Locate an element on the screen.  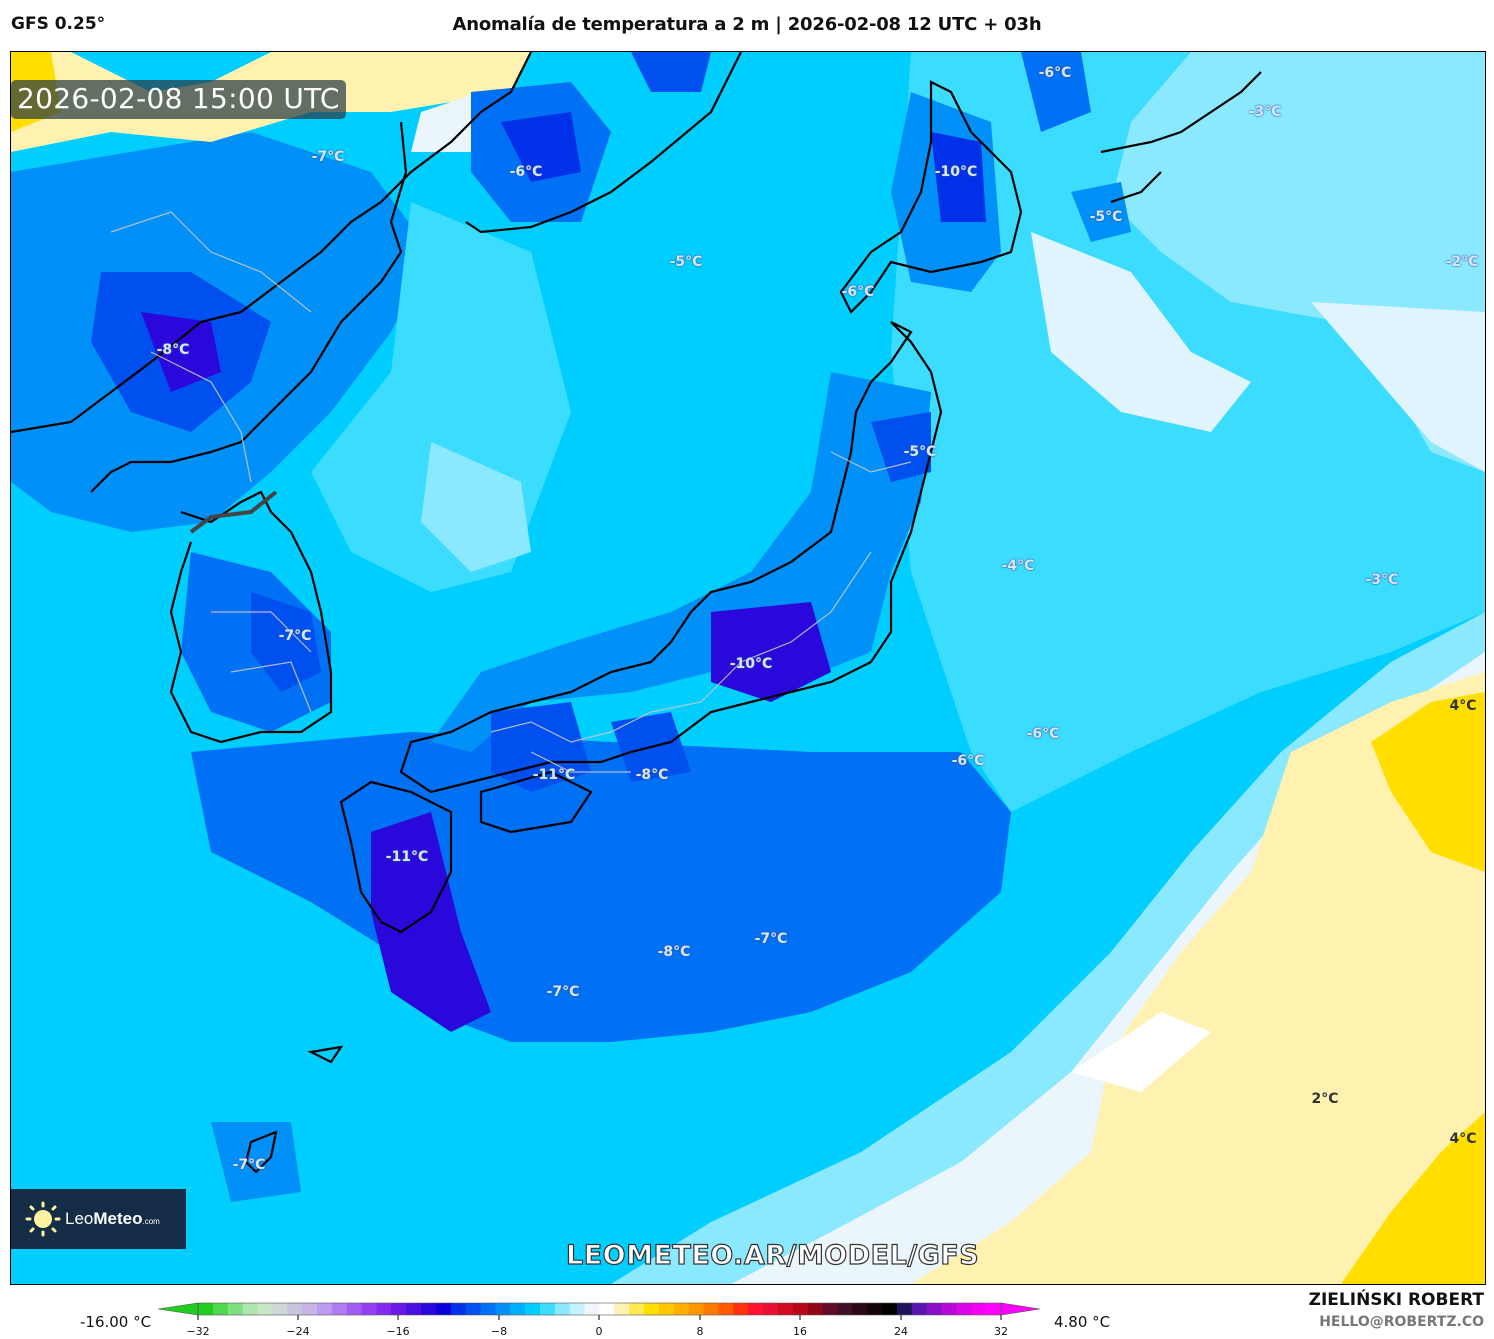
colorbar-tick-label: 0 is located at coordinates (599, 1331).